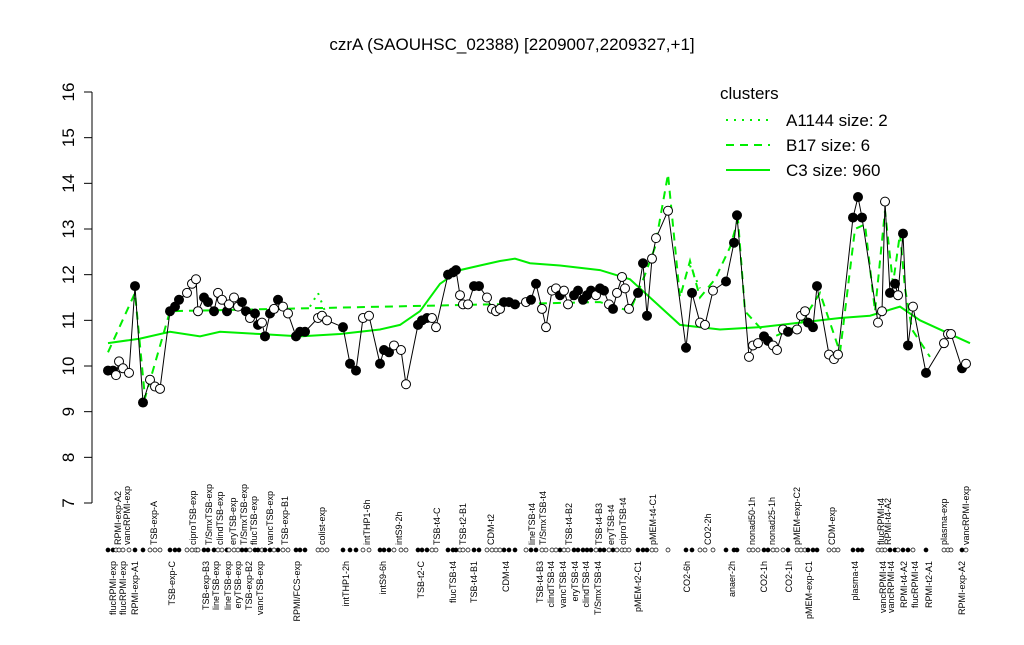 Image resolution: width=1024 pixels, height=645 pixels. Describe the element at coordinates (68, 366) in the screenshot. I see `y-tick-label: 10` at that location.